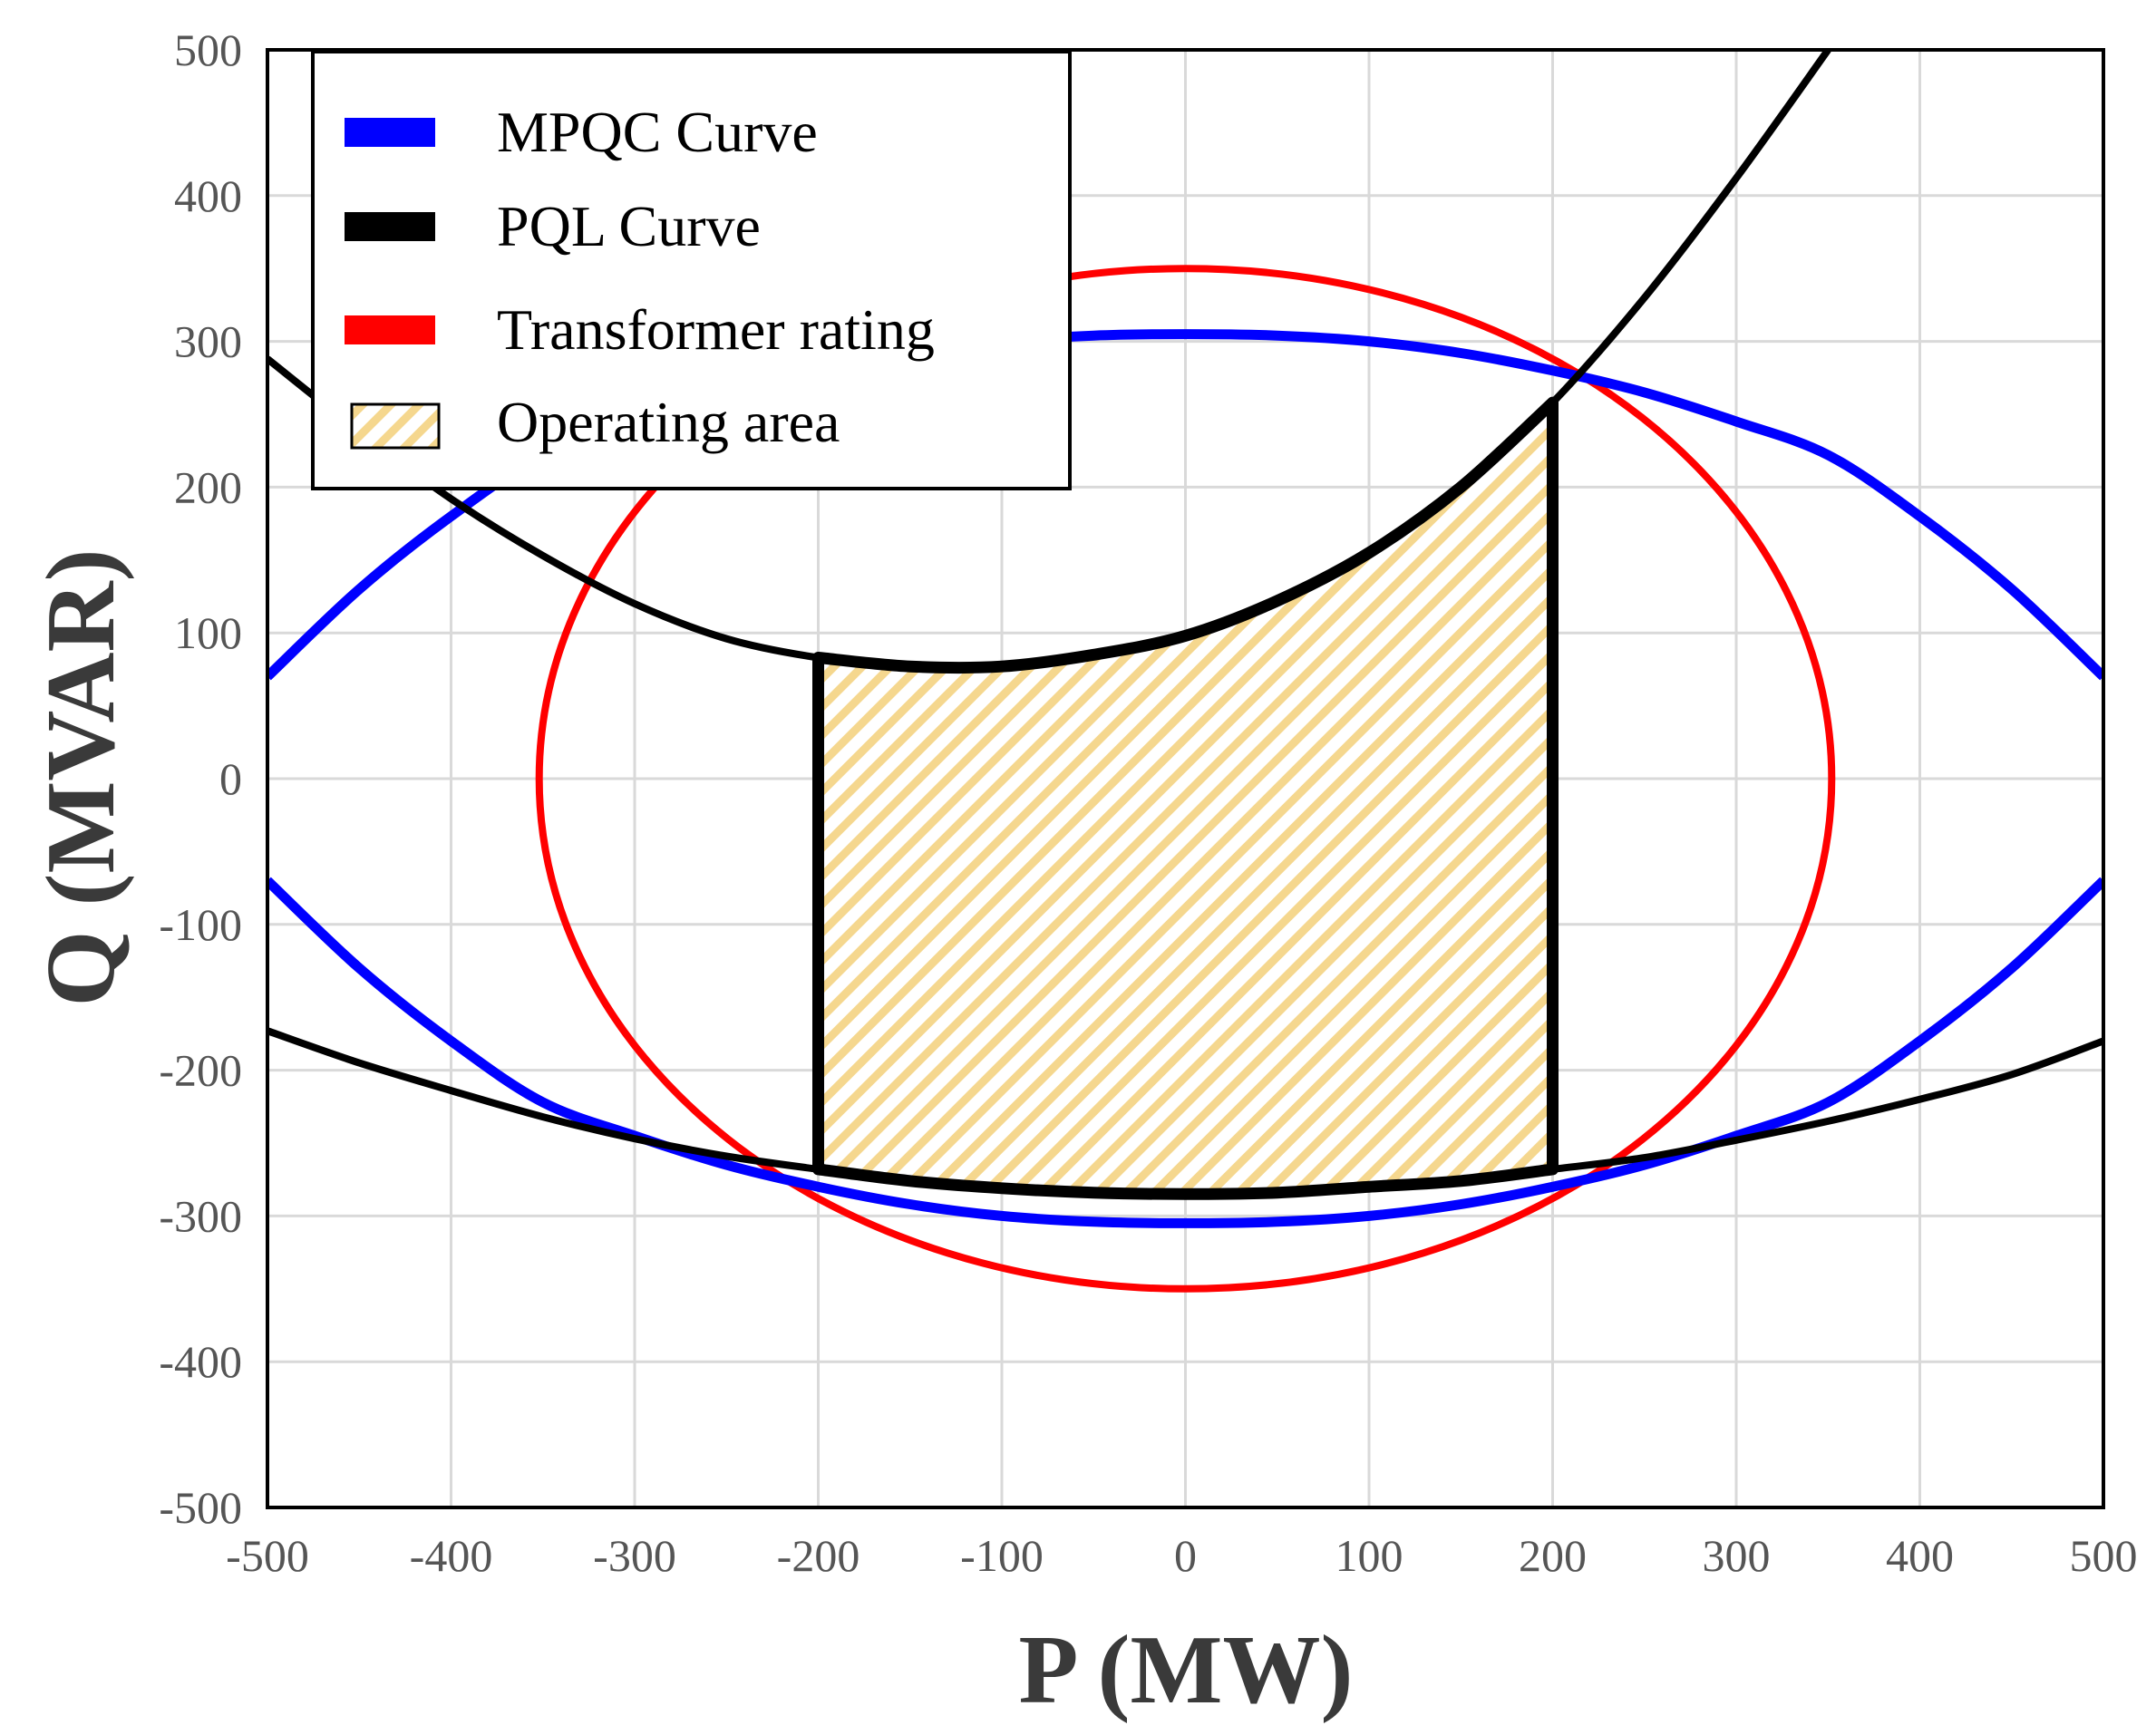 The height and width of the screenshot is (1735, 2156). Describe the element at coordinates (208, 487) in the screenshot. I see `y-tick-label: 200` at that location.